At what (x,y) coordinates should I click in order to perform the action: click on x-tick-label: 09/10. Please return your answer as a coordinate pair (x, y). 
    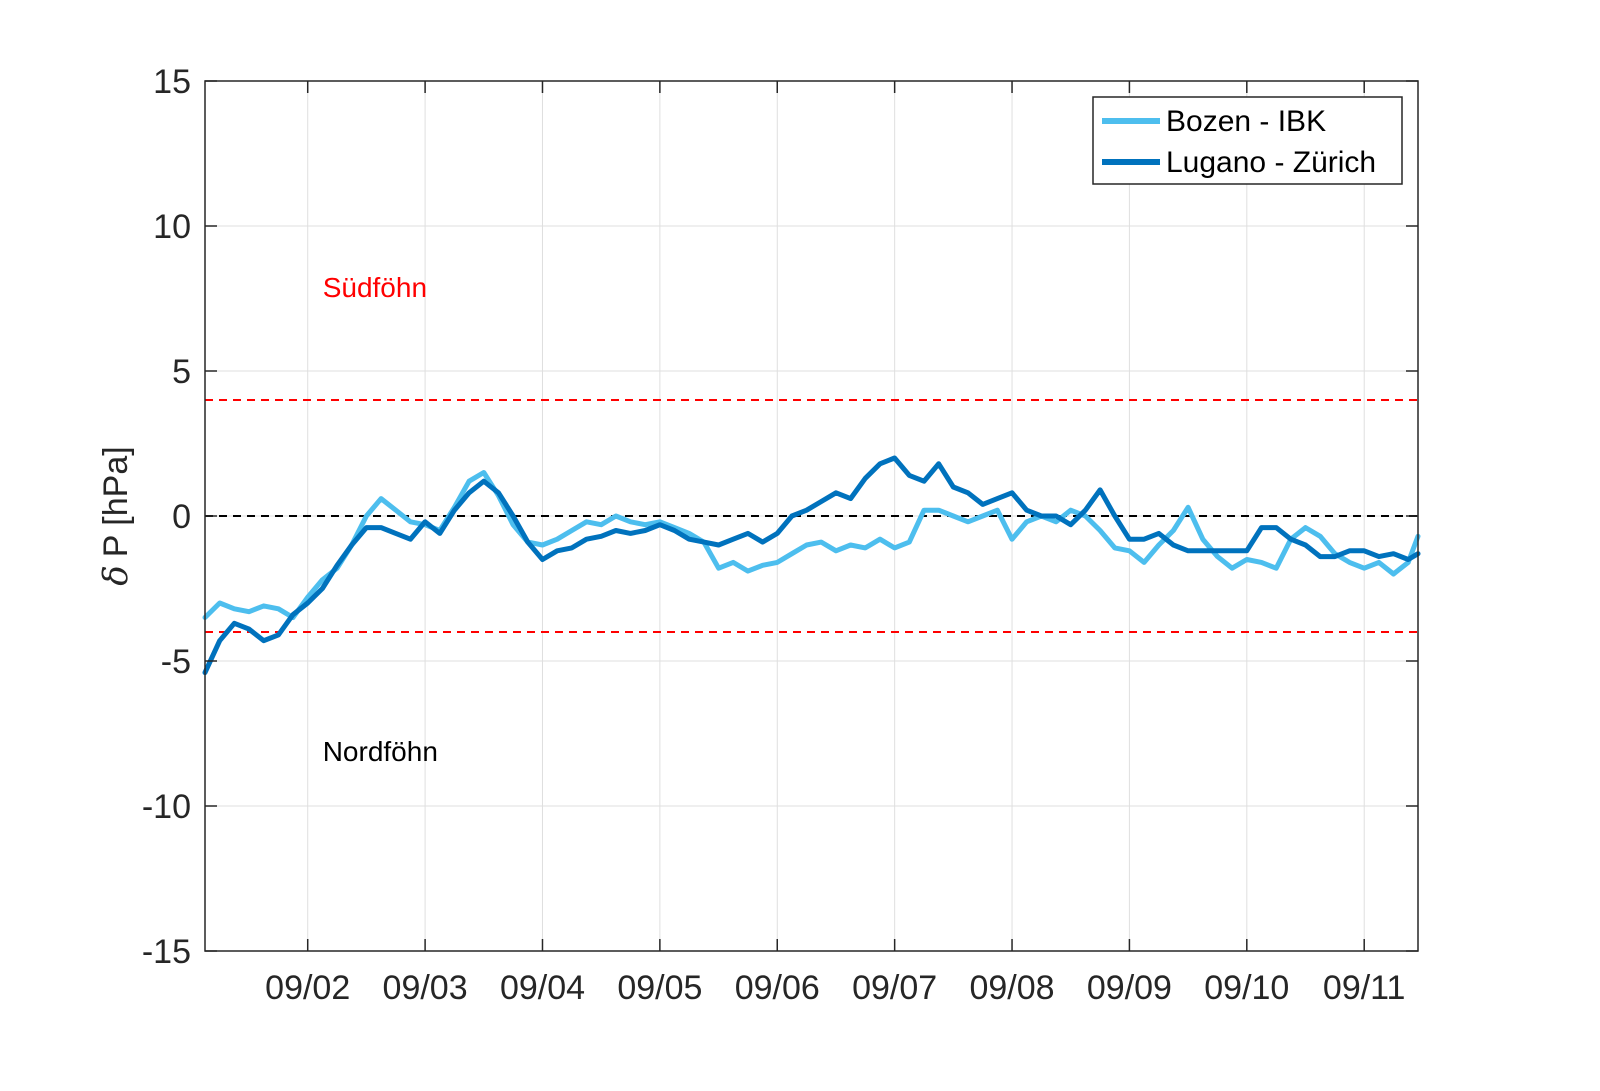
    Looking at the image, I should click on (1246, 988).